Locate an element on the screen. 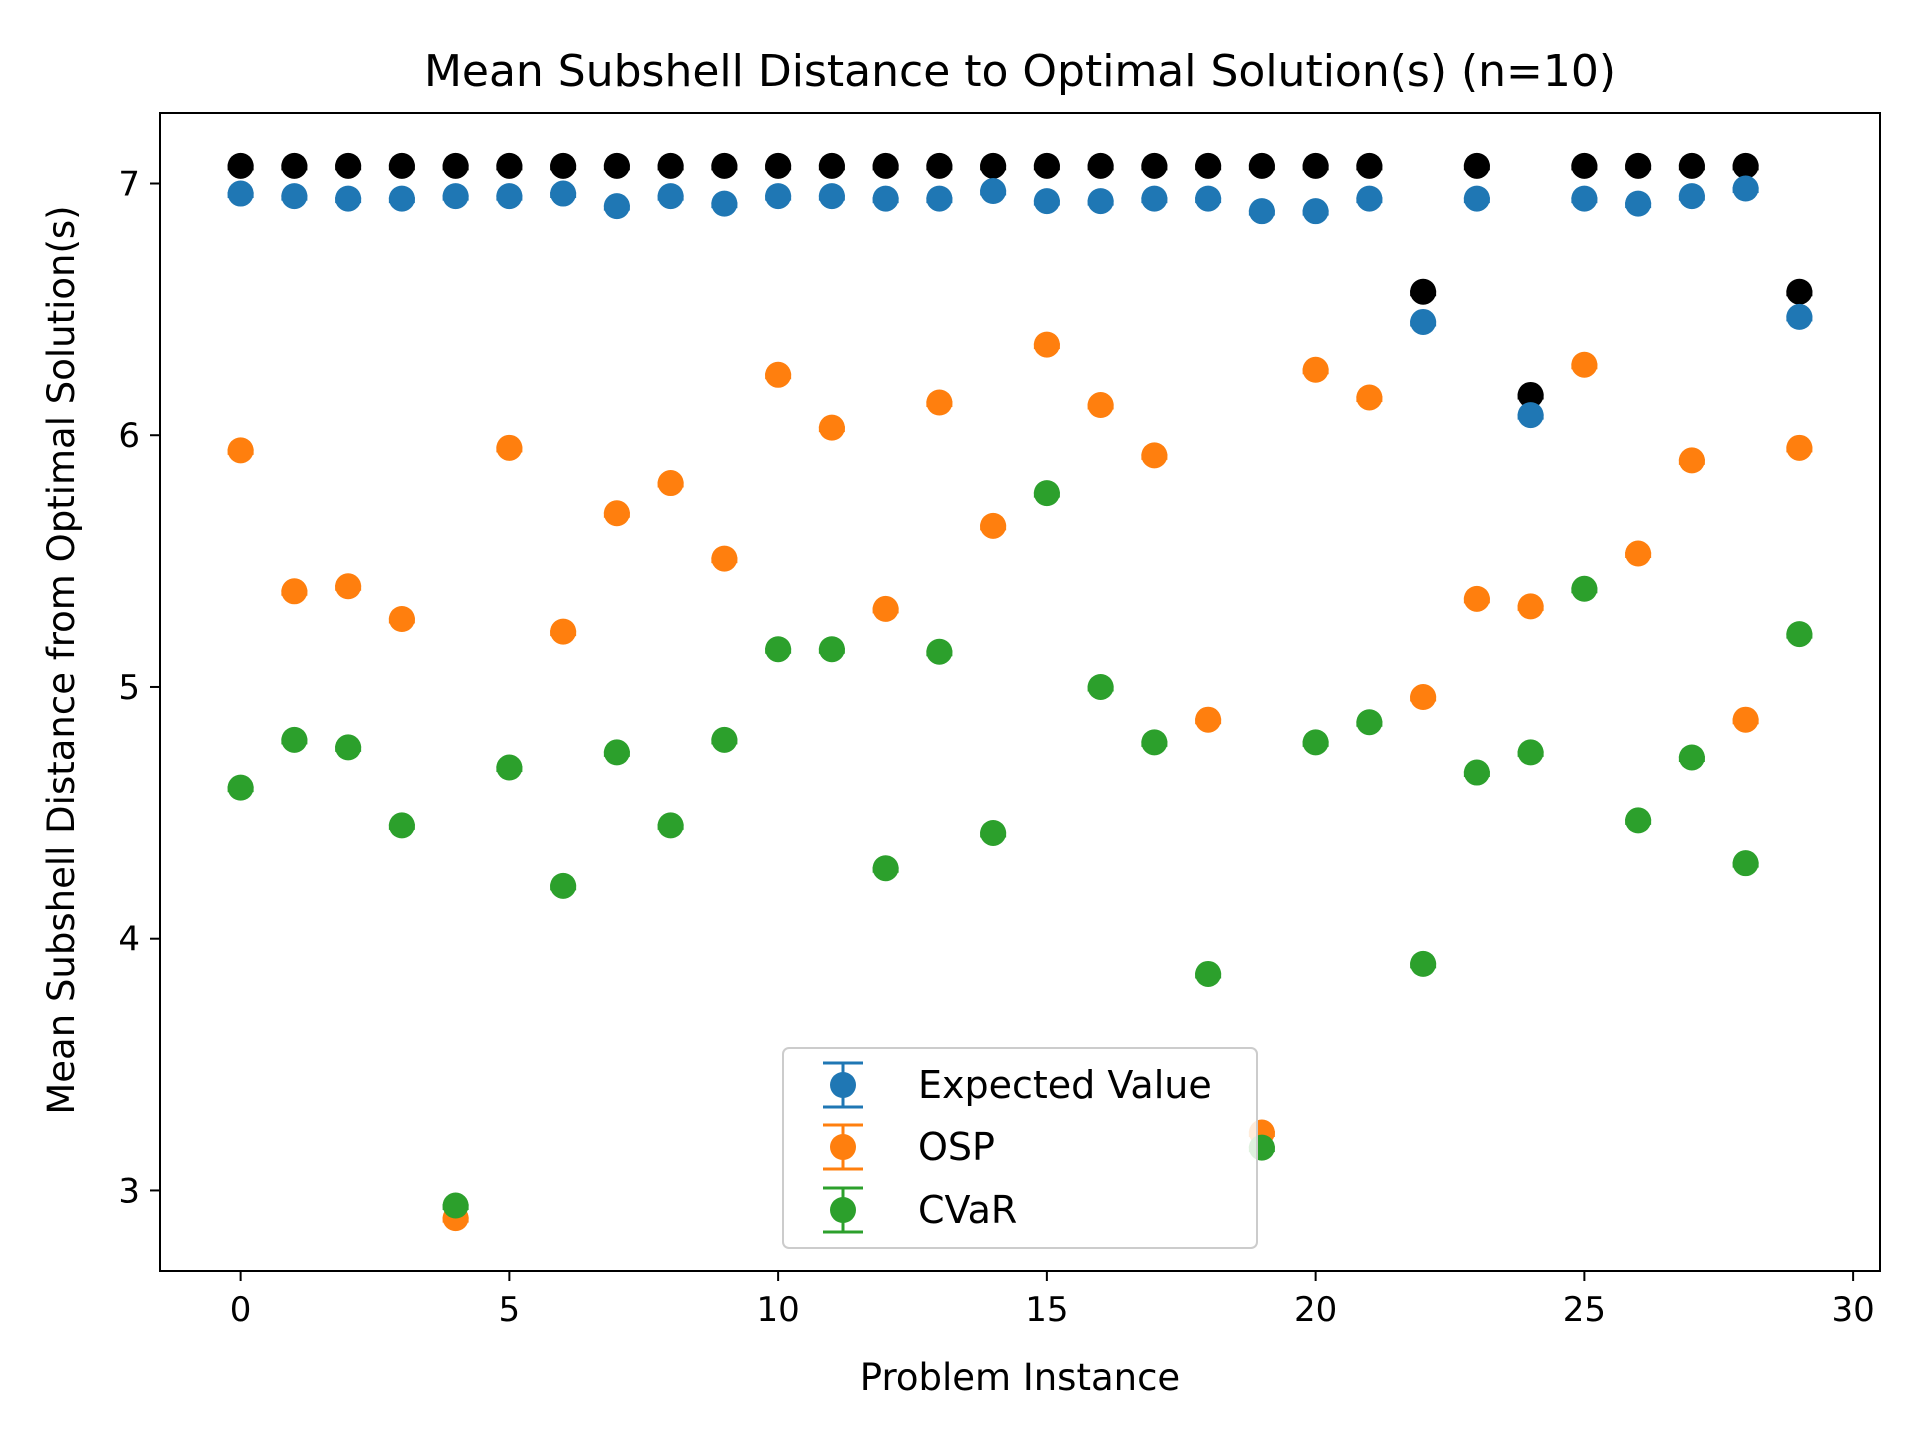 The height and width of the screenshot is (1440, 1920). y-tick-label: 7 is located at coordinates (129, 184).